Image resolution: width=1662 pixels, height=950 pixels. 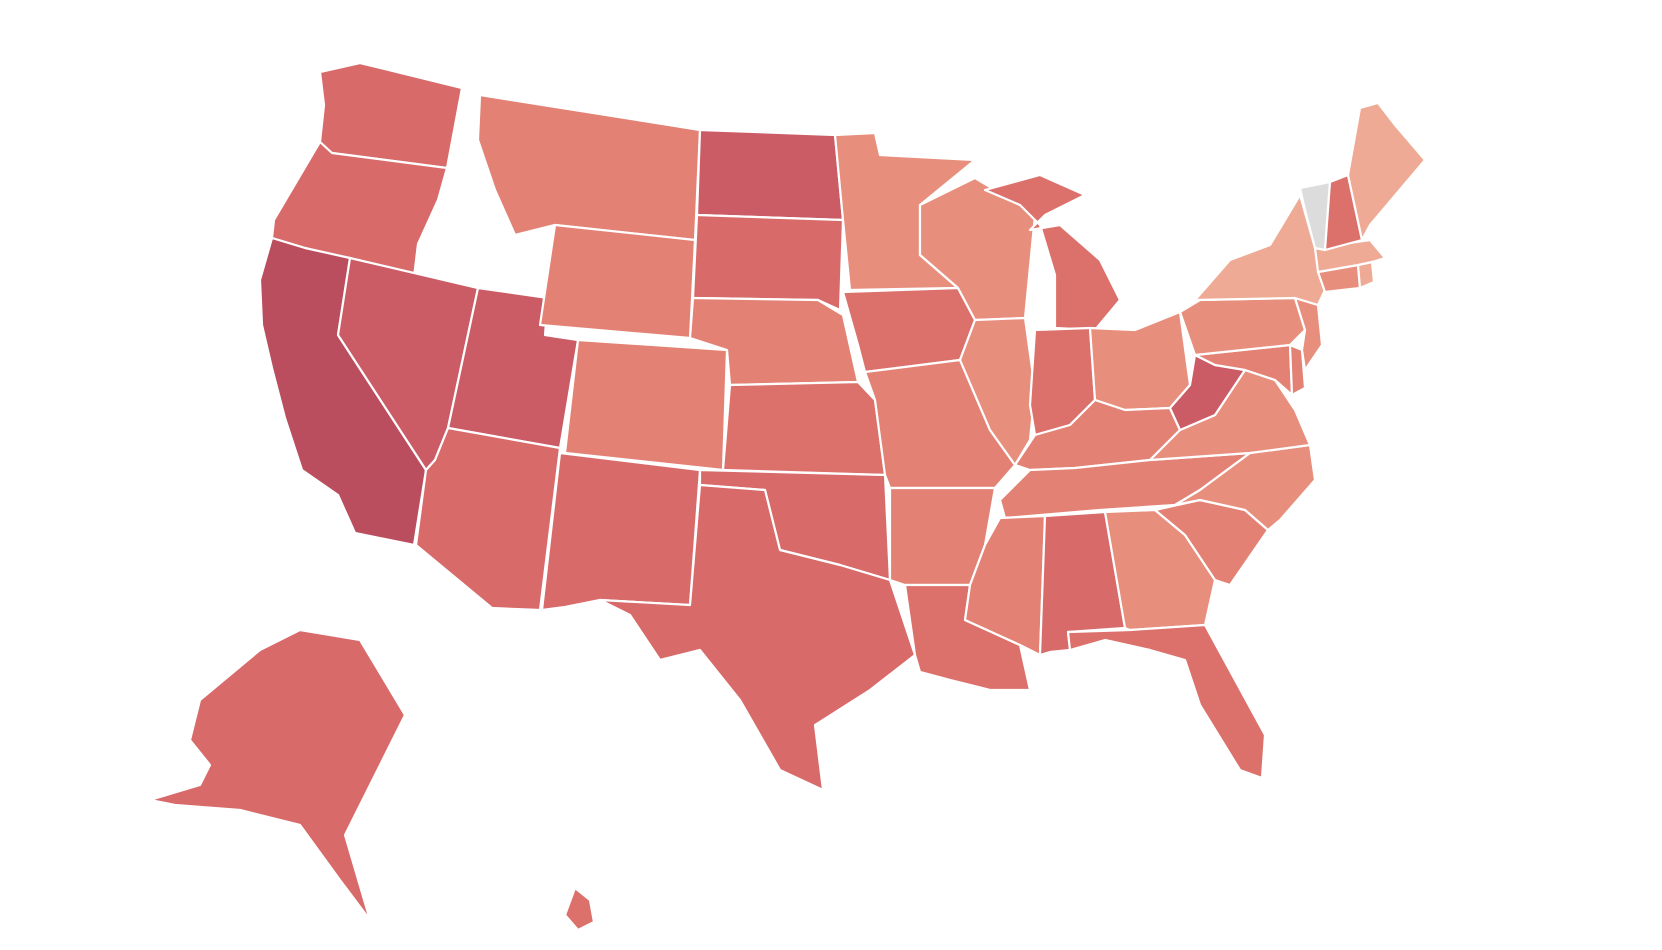 I want to click on state-KS, so click(x=804, y=428).